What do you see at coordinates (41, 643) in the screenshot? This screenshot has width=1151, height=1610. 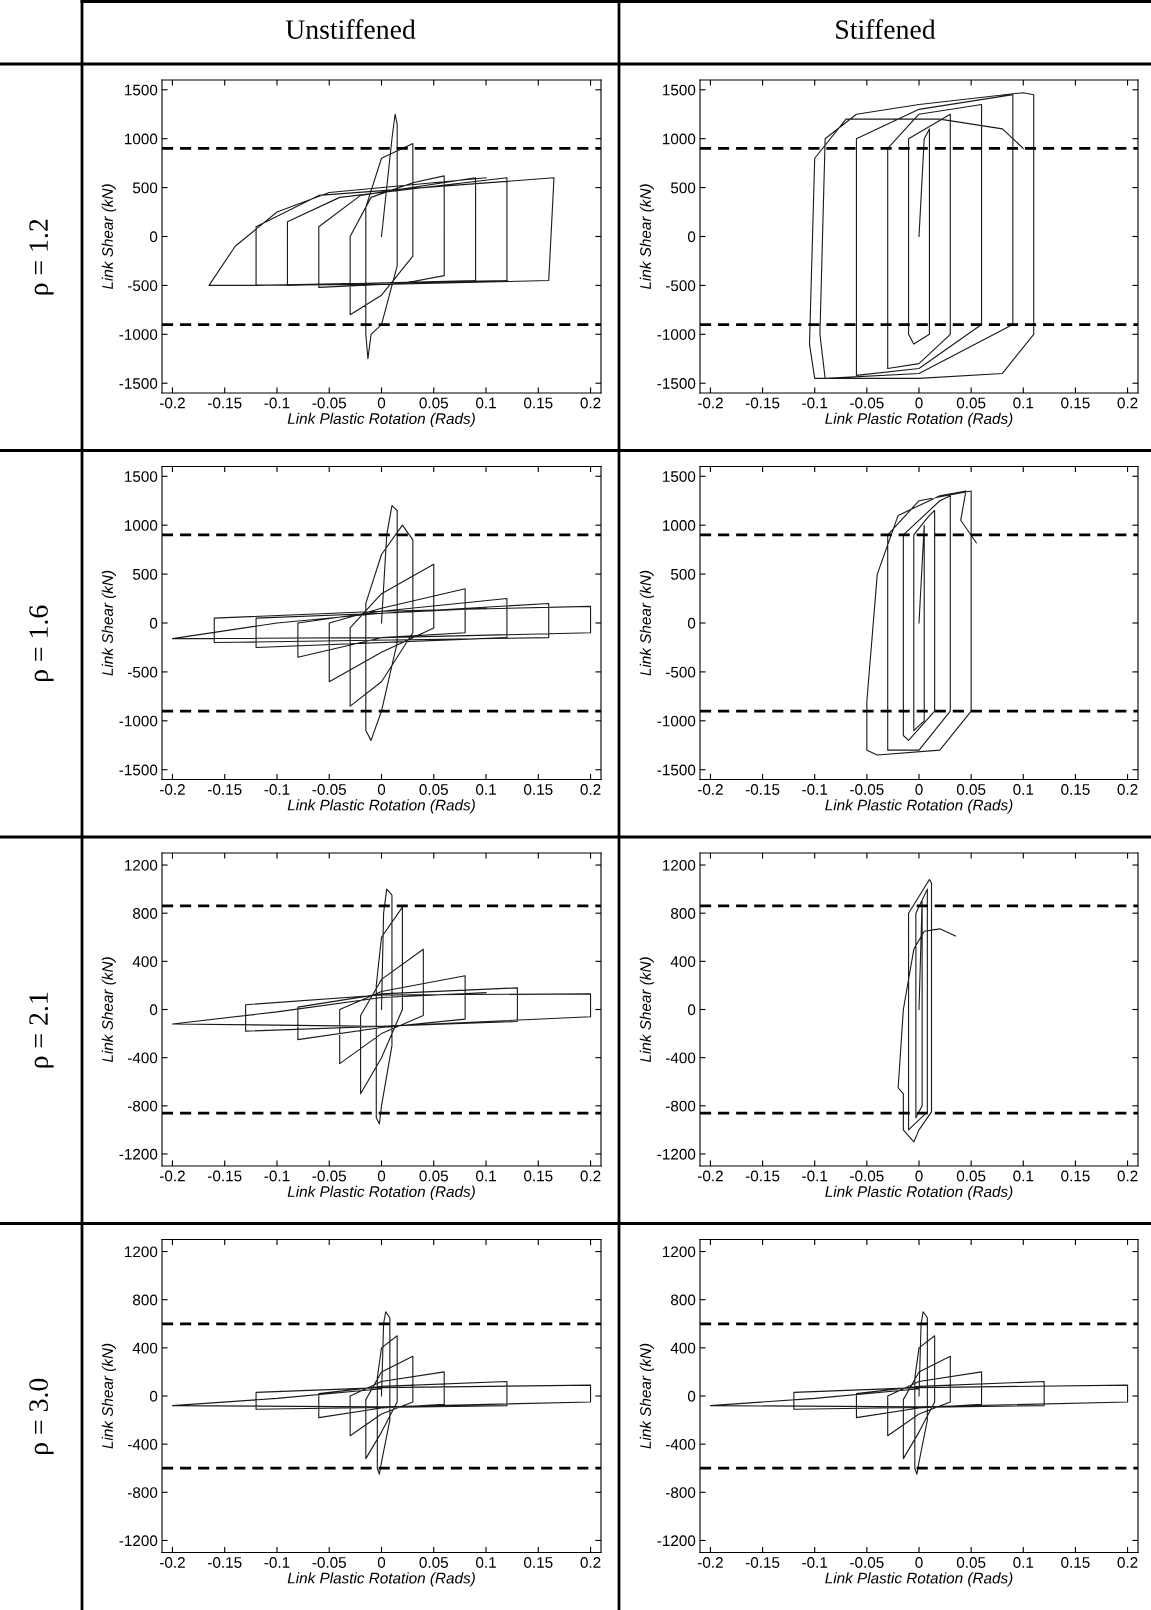 I see `text: ρ = 1.6` at bounding box center [41, 643].